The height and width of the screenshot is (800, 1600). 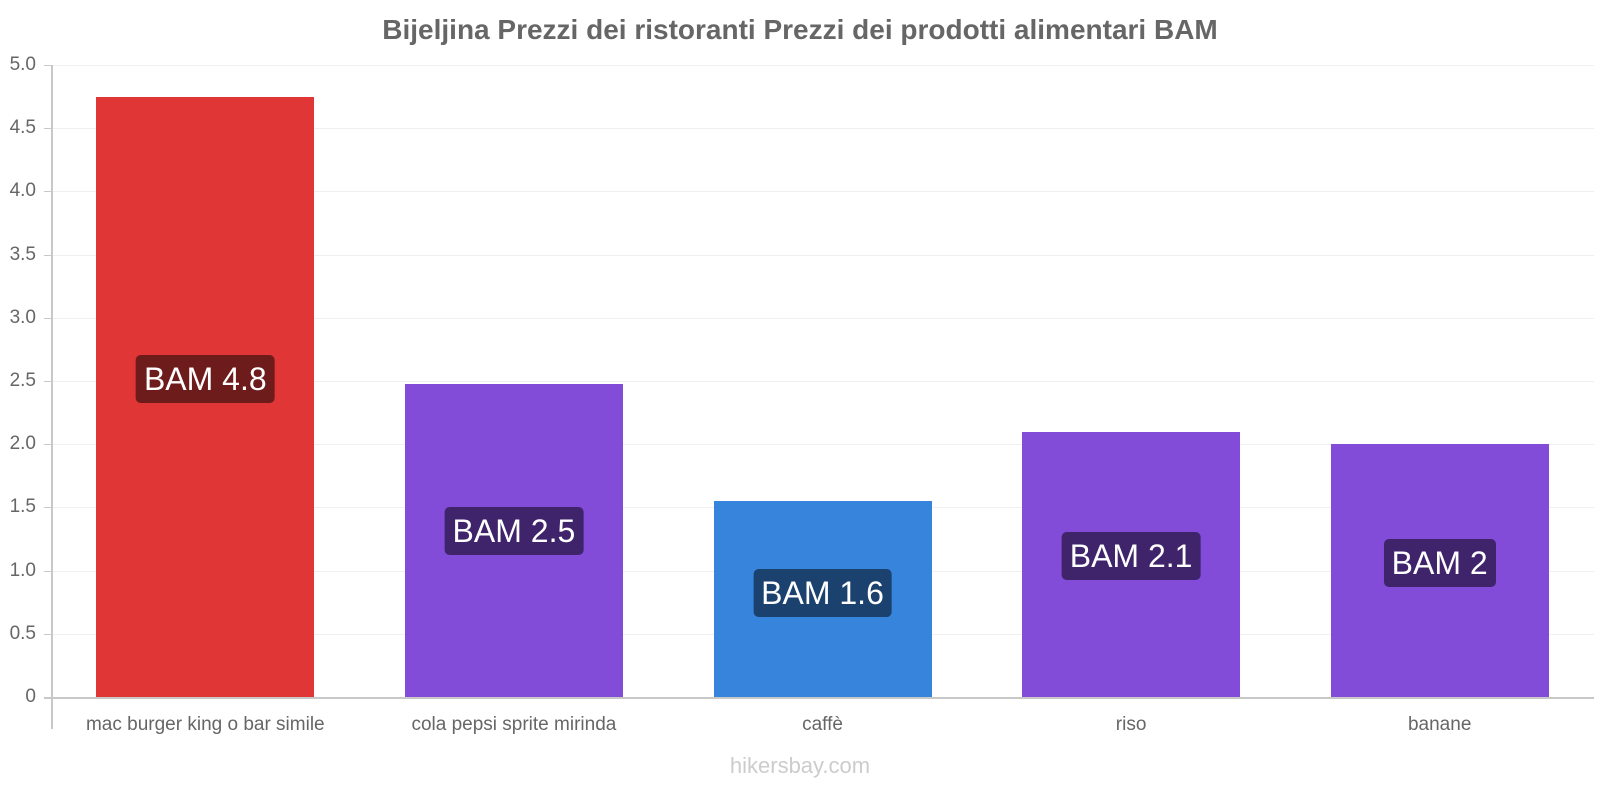 I want to click on x-tick-label: riso, so click(x=1131, y=724).